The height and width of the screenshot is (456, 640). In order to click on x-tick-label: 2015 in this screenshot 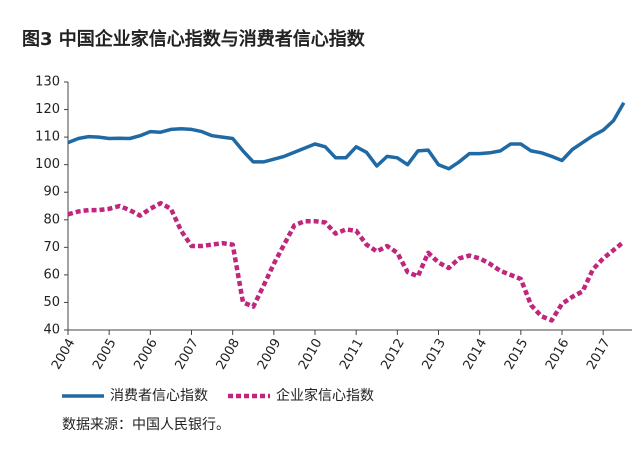, I will do `click(517, 354)`.